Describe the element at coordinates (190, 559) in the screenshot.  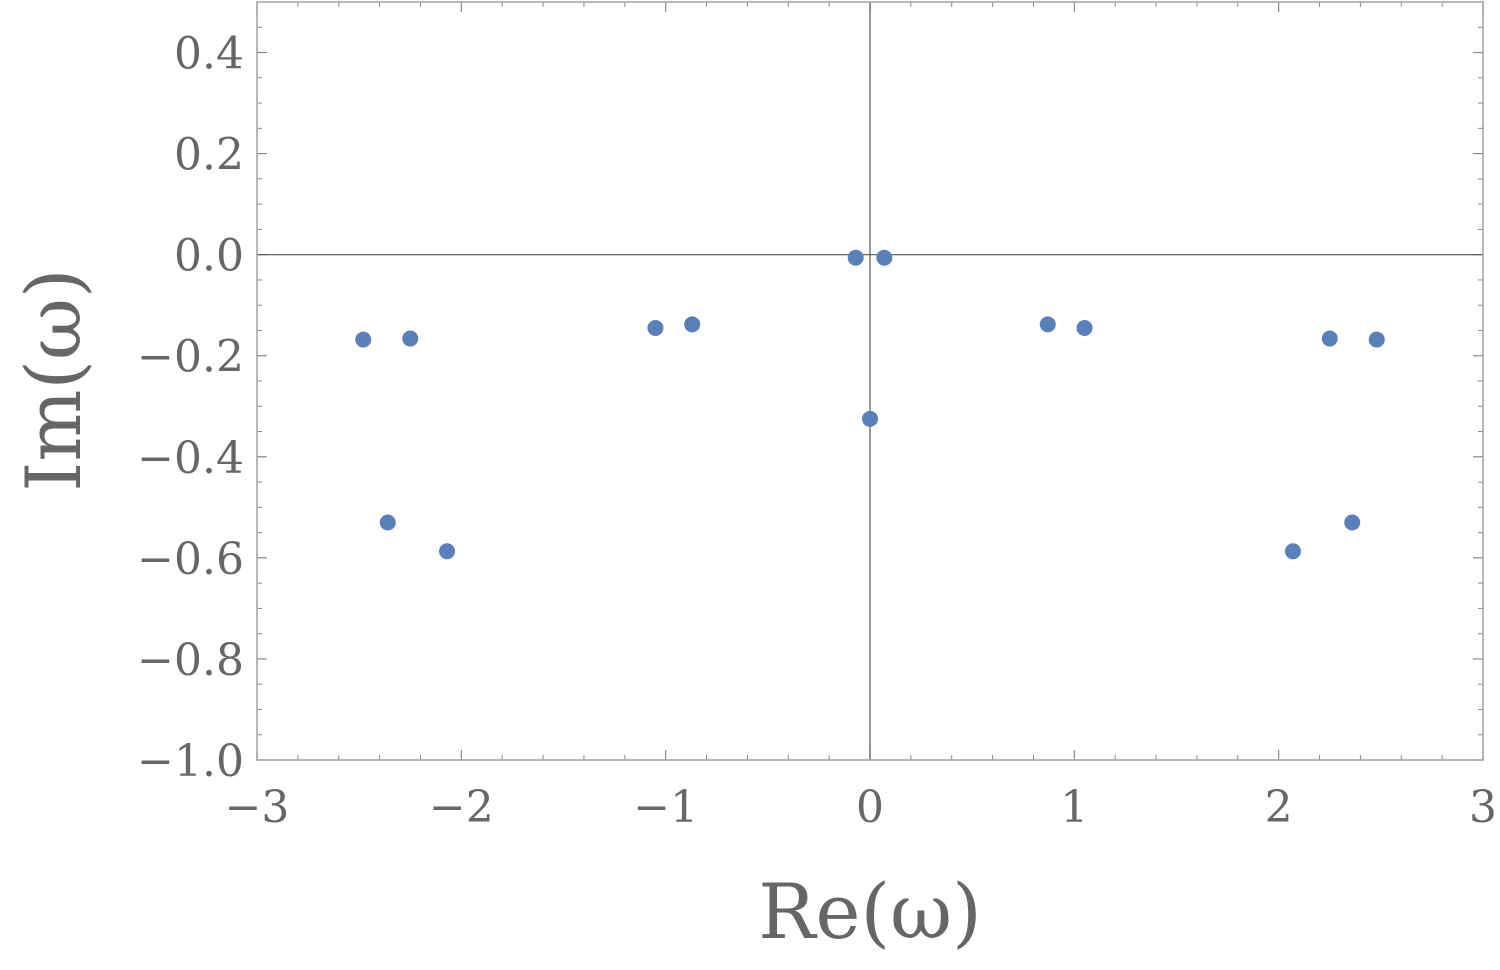
I see `y-tick-label: −0.6` at that location.